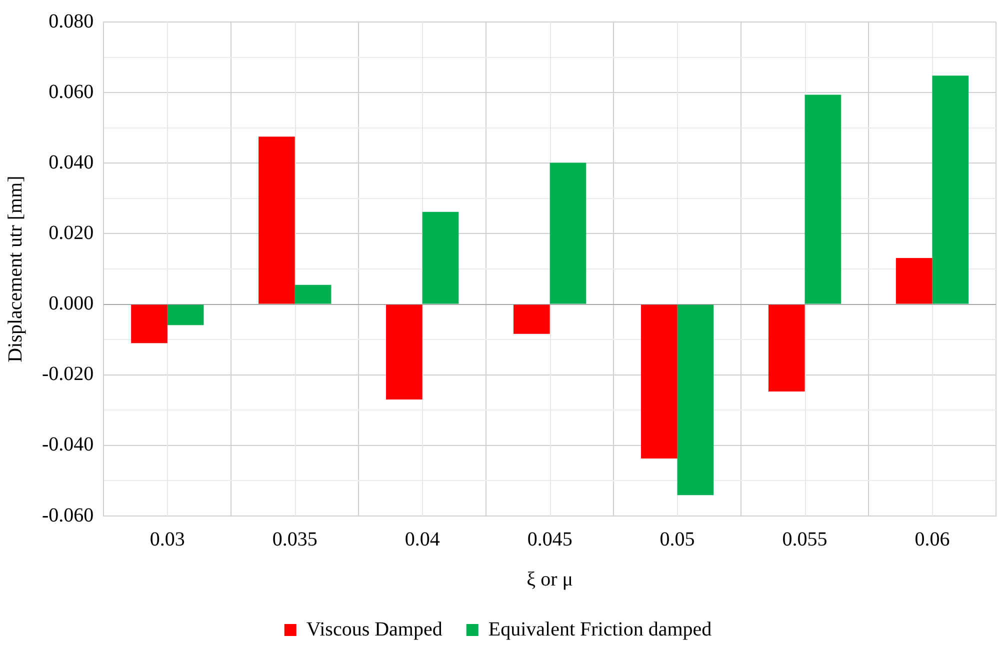  I want to click on x-tick-label: 0.055, so click(805, 539).